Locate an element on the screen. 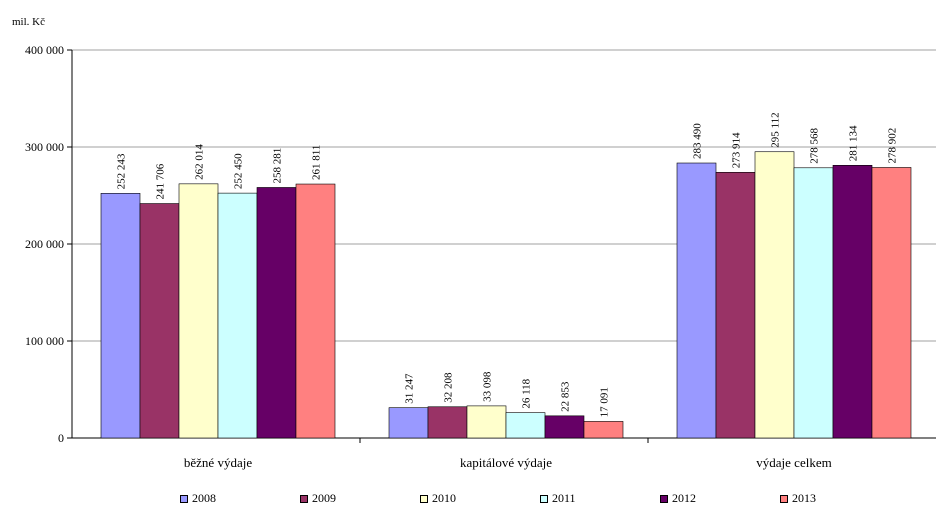 This screenshot has height=507, width=937. y-tick-label: 300 000 is located at coordinates (44, 147).